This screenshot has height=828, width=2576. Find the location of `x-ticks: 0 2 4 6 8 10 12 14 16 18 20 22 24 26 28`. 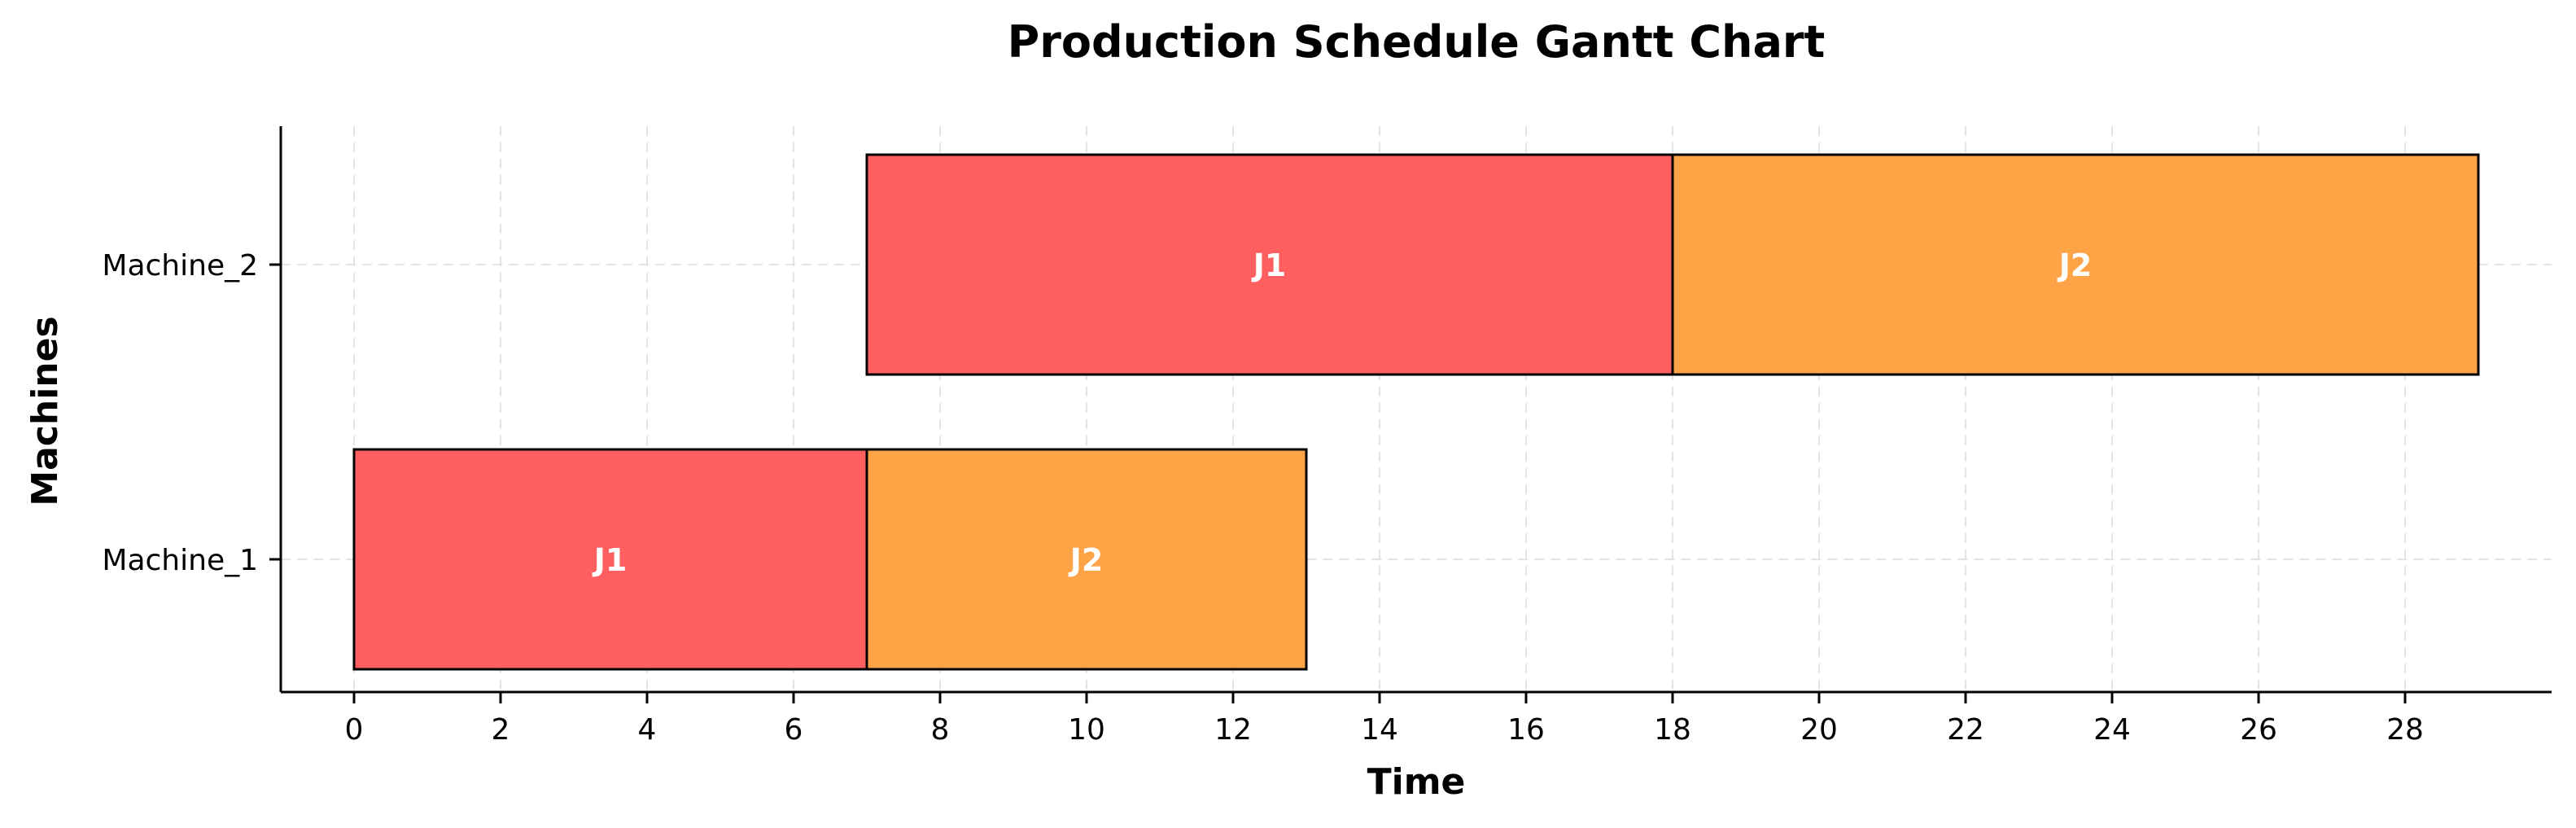

x-ticks: 0 2 4 6 8 10 12 14 16 18 20 22 24 26 28 is located at coordinates (1384, 719).